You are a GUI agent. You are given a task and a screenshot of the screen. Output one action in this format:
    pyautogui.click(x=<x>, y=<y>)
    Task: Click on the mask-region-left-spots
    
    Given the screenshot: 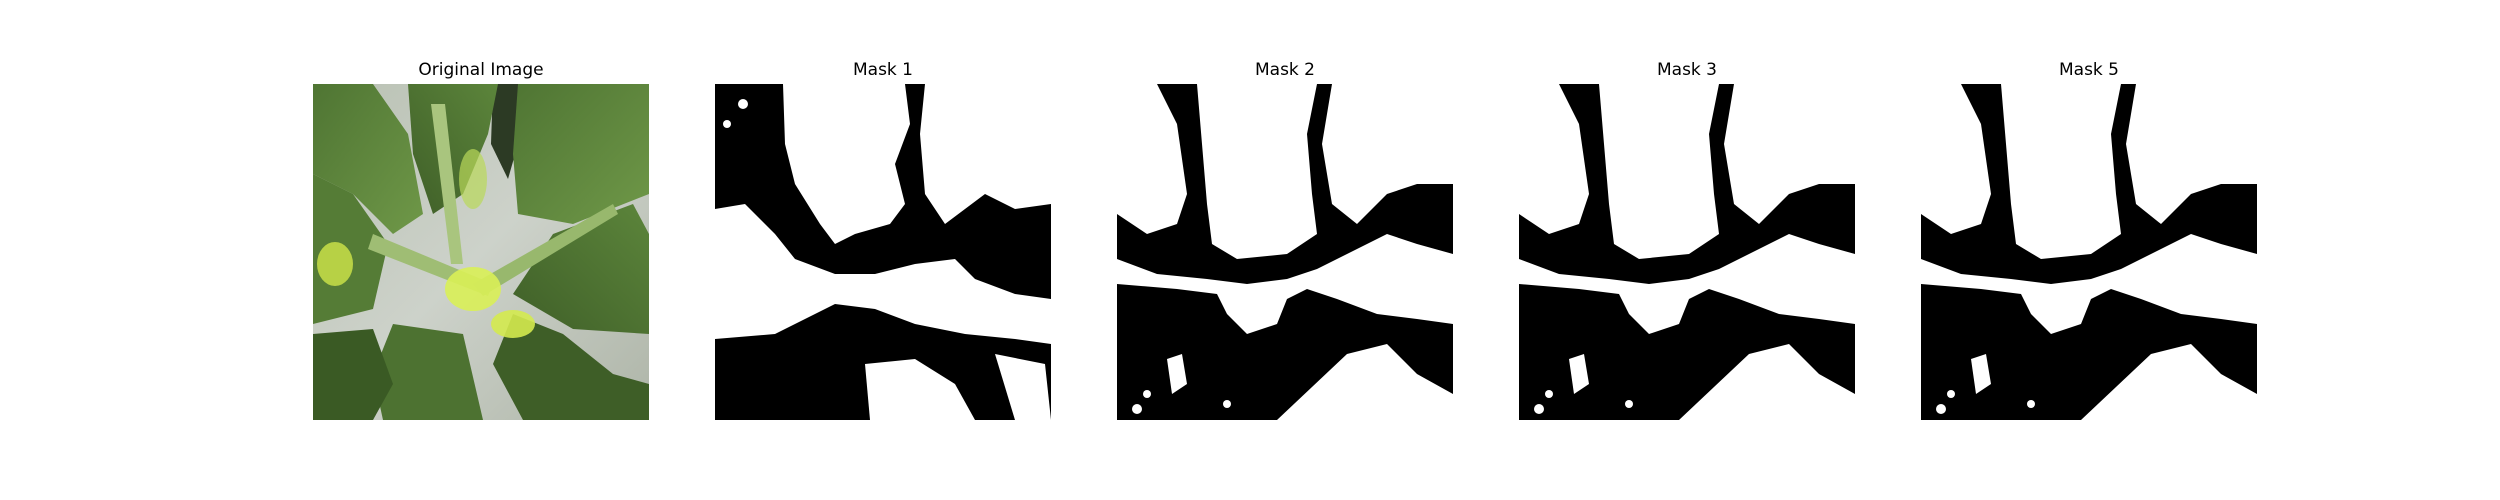 What is the action you would take?
    pyautogui.click(x=727, y=264)
    